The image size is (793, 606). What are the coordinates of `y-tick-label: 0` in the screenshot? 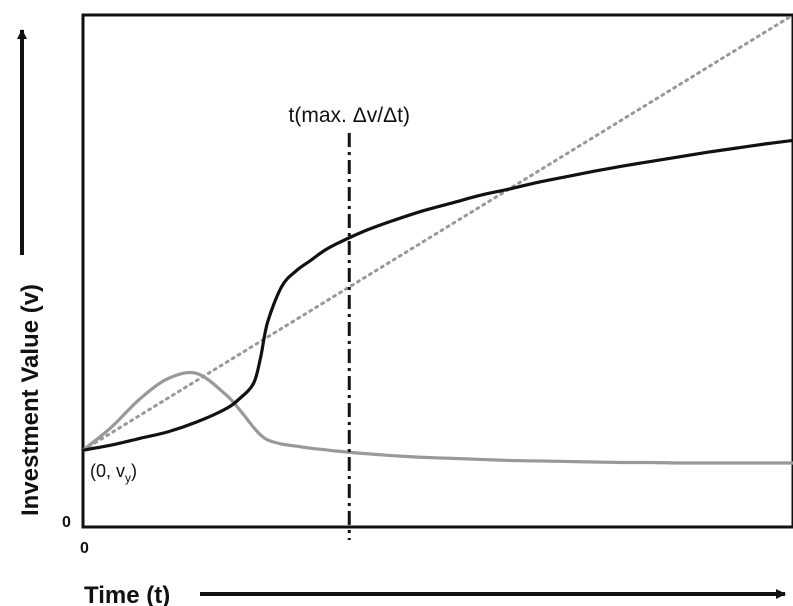 It's located at (66, 522).